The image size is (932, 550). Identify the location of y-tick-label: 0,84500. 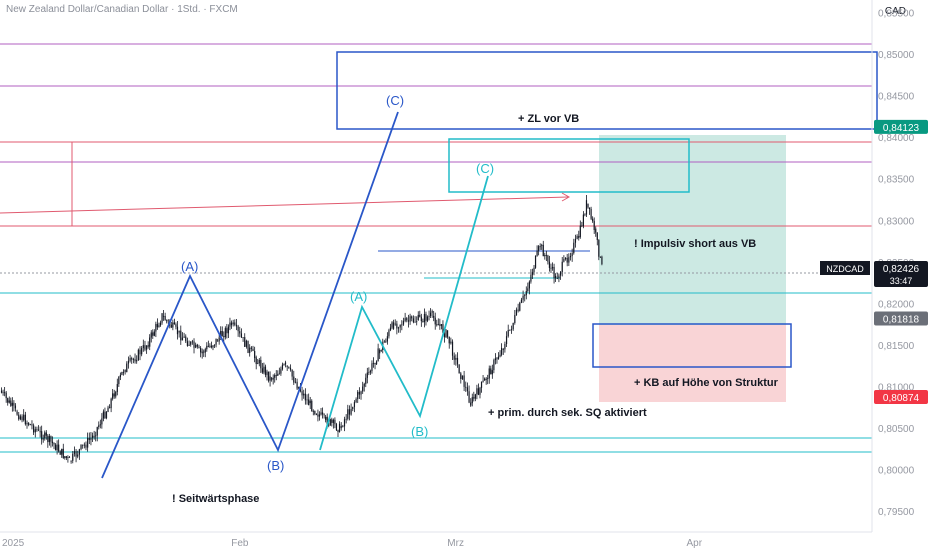
(896, 97).